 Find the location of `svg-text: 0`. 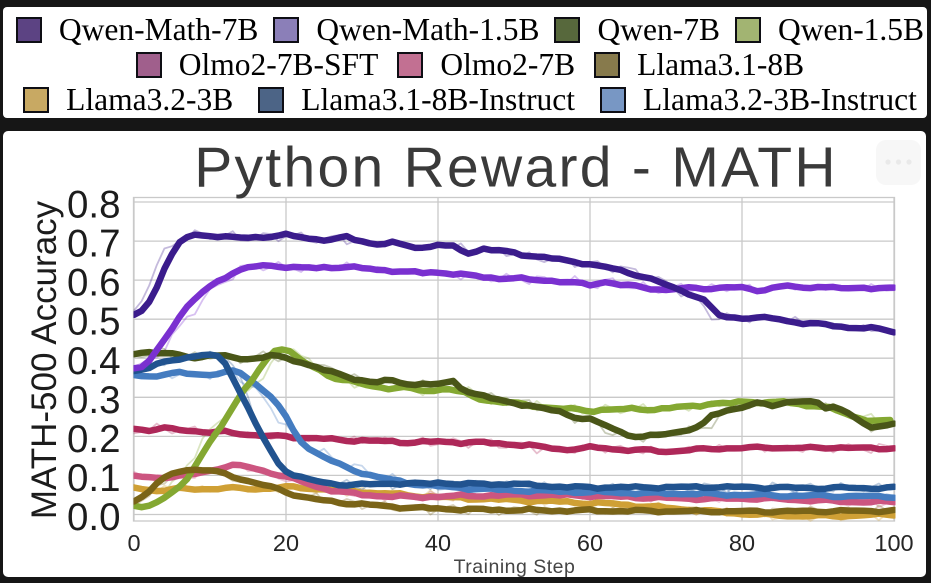

svg-text: 0 is located at coordinates (133, 543).